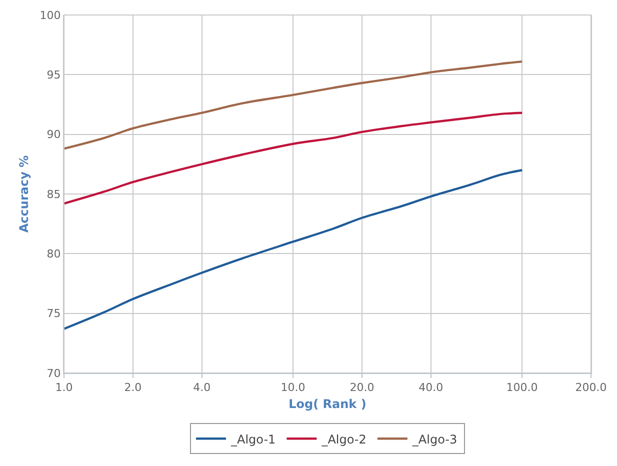 This screenshot has width=617, height=466. I want to click on x-tick-label: 2.0, so click(133, 387).